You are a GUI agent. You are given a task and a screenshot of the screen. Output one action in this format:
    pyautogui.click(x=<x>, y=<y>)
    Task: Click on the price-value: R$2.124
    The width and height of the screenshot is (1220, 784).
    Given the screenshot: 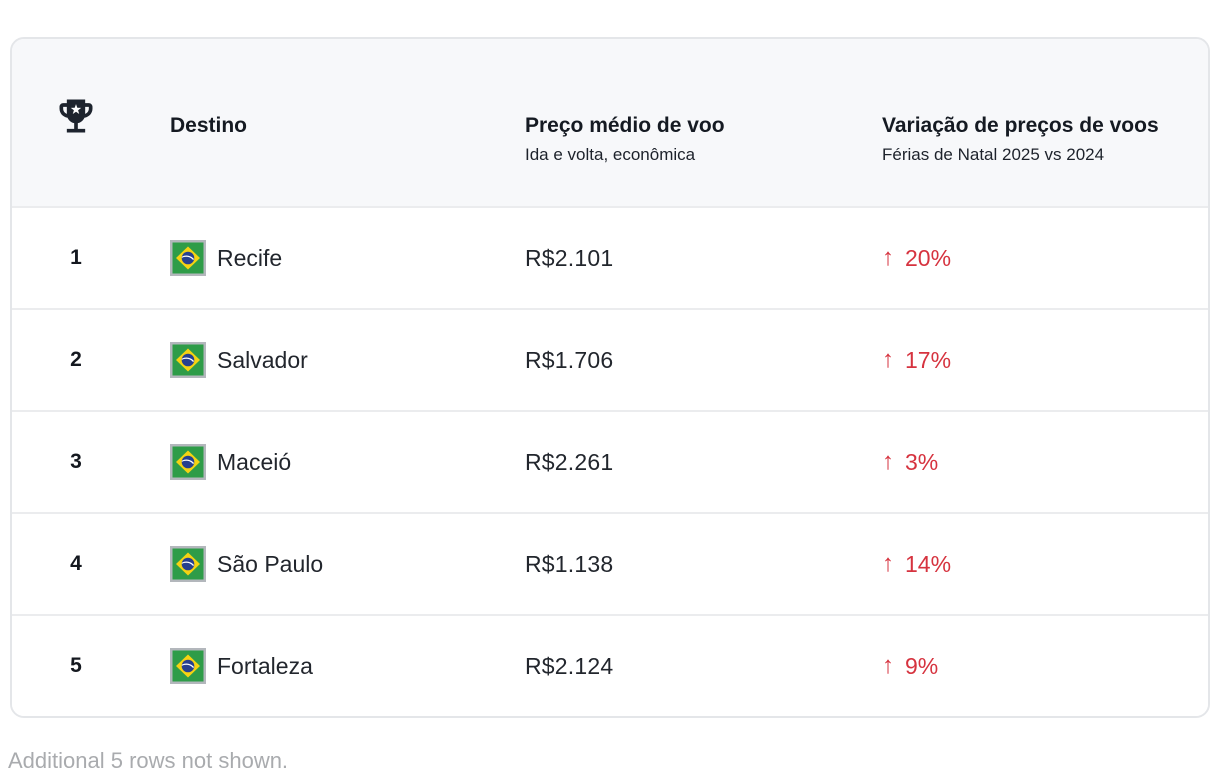 What is the action you would take?
    pyautogui.click(x=569, y=665)
    